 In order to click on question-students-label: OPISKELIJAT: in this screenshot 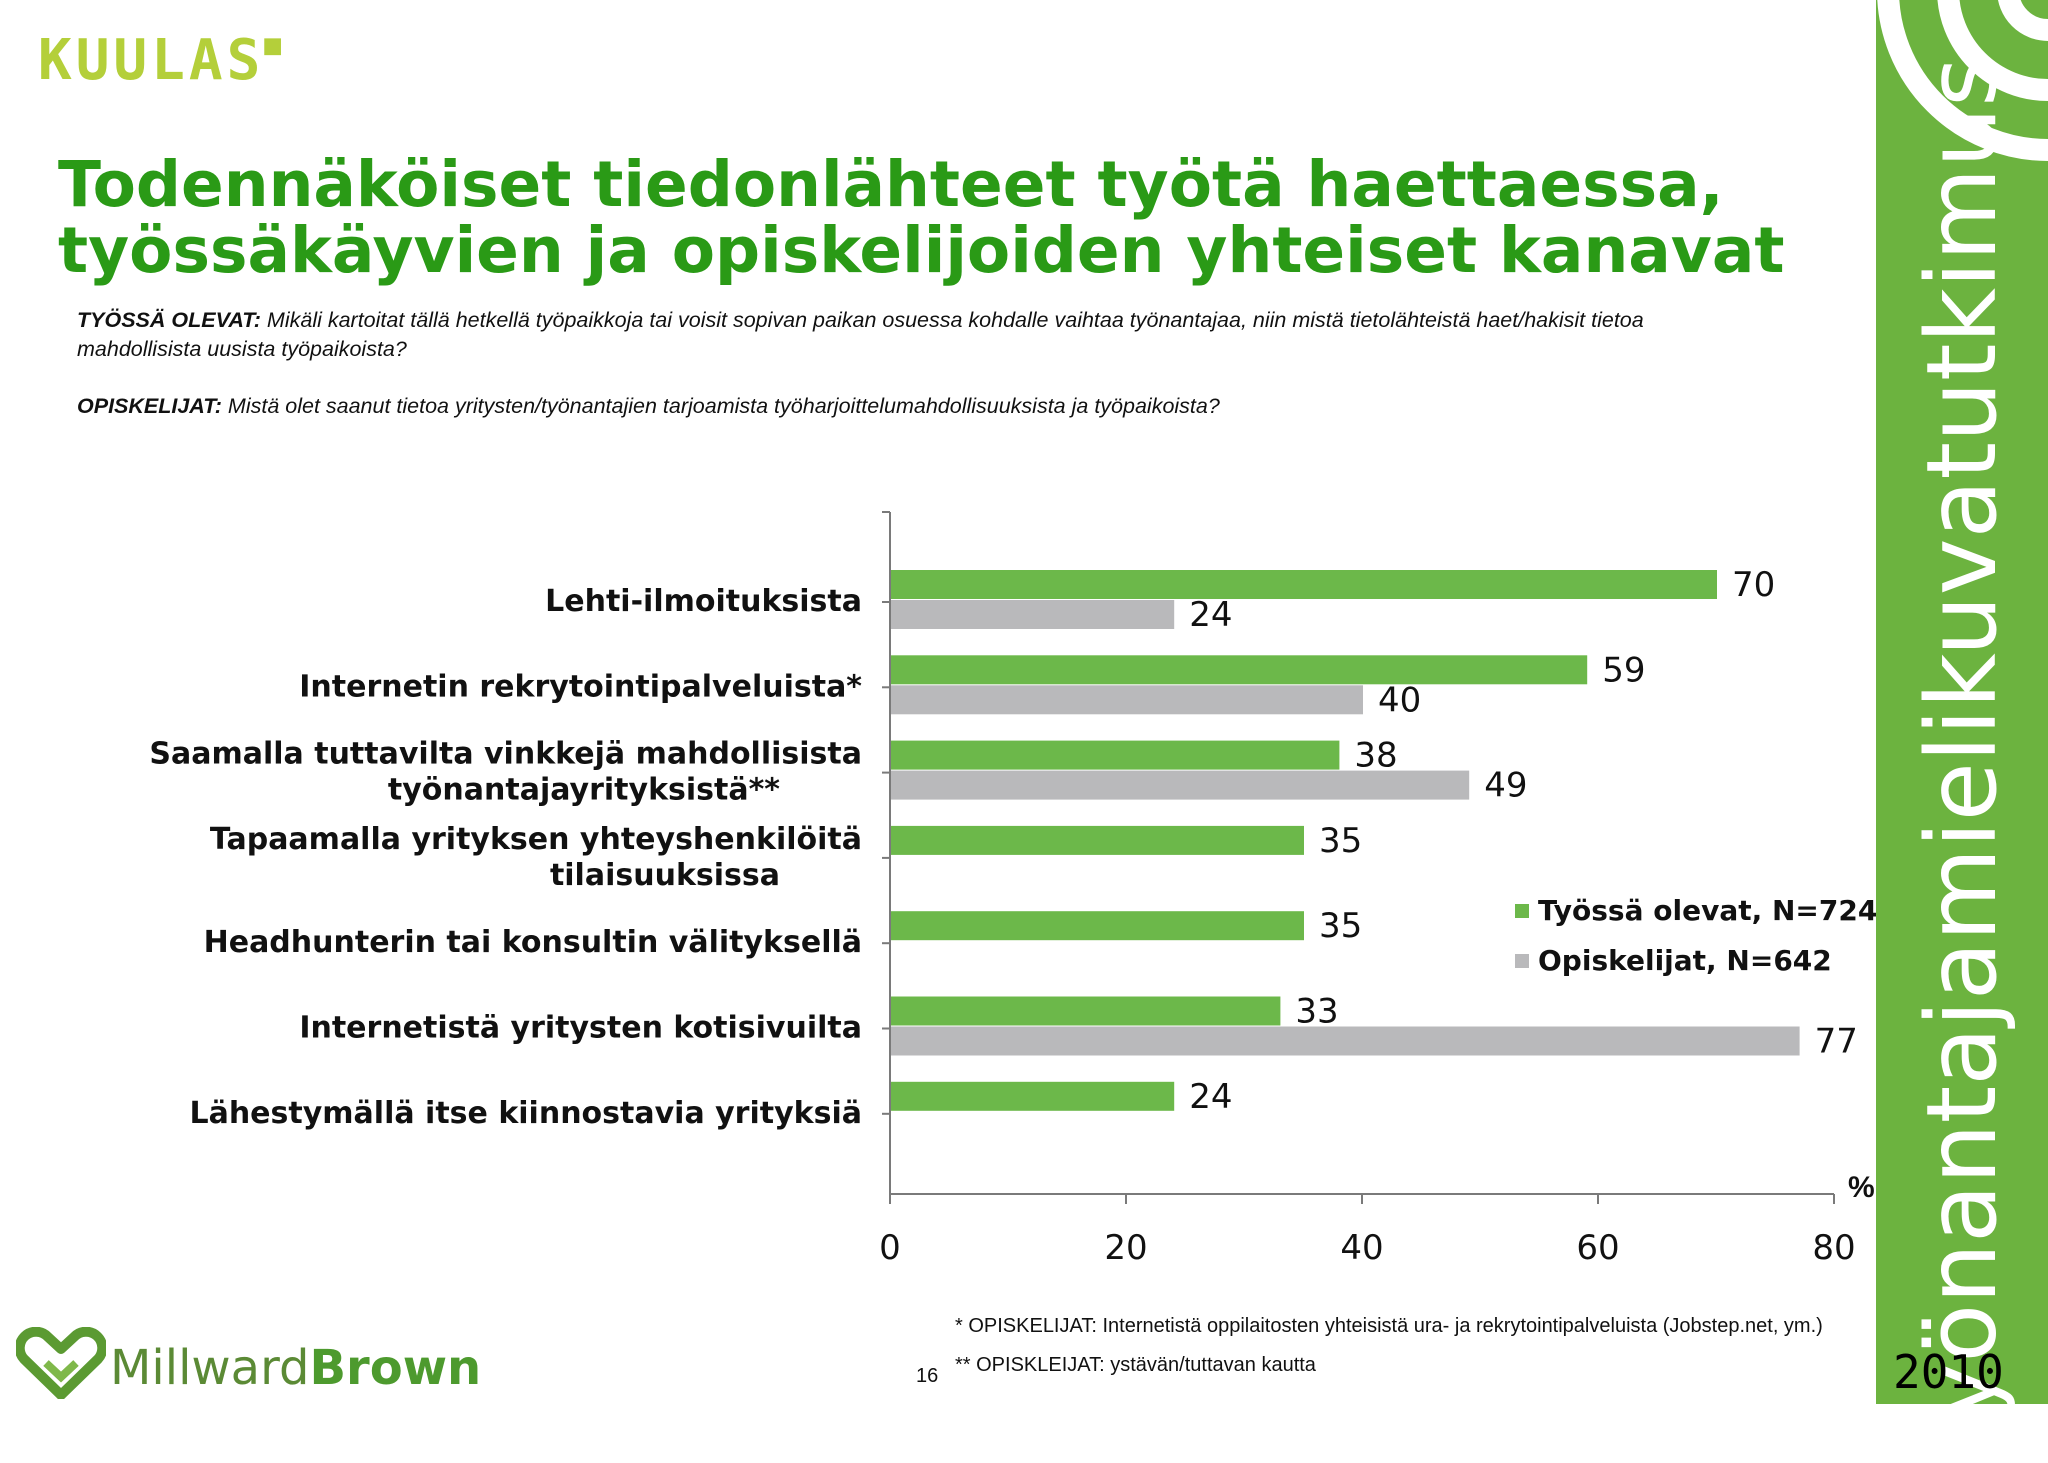, I will do `click(149, 406)`.